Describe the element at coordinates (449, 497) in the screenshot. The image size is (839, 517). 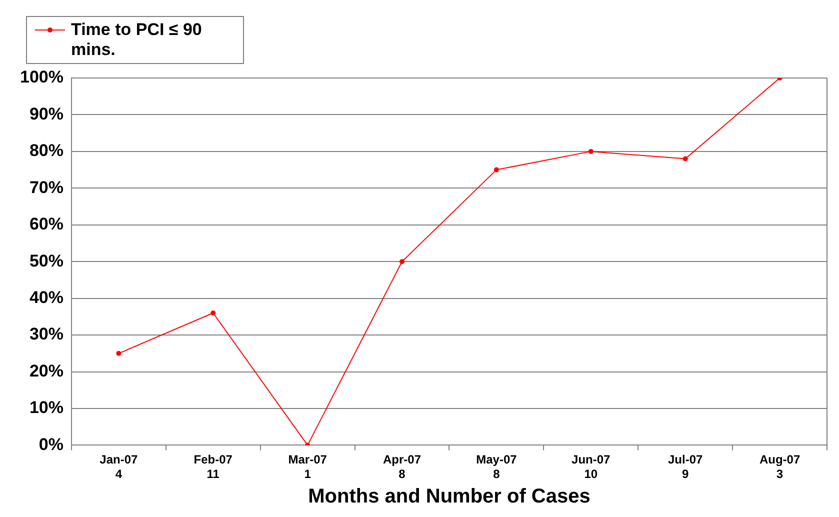
I see `x-axis-title: Months and Number of Cases` at that location.